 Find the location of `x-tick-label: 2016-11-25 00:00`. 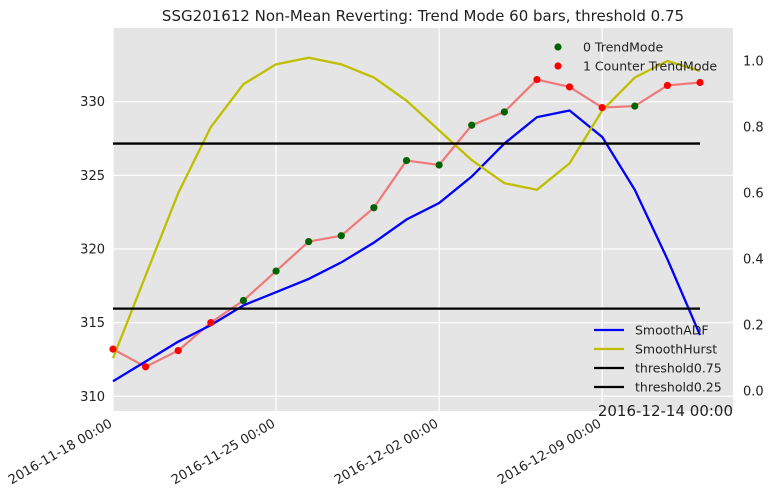

x-tick-label: 2016-11-25 00:00 is located at coordinates (223, 452).